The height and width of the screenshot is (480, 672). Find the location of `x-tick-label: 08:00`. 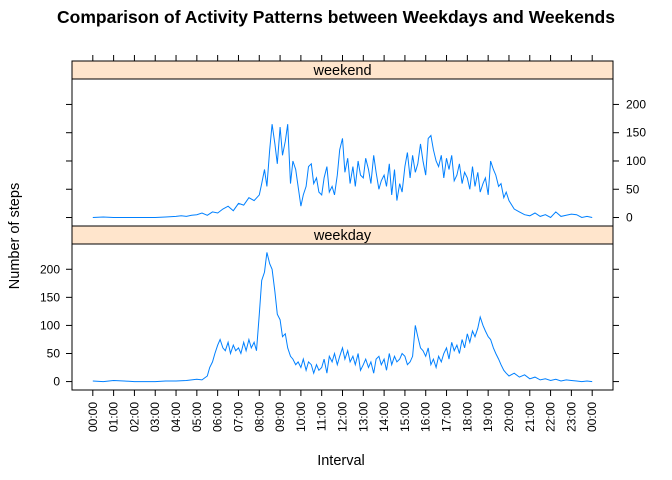

x-tick-label: 08:00 is located at coordinates (259, 417).